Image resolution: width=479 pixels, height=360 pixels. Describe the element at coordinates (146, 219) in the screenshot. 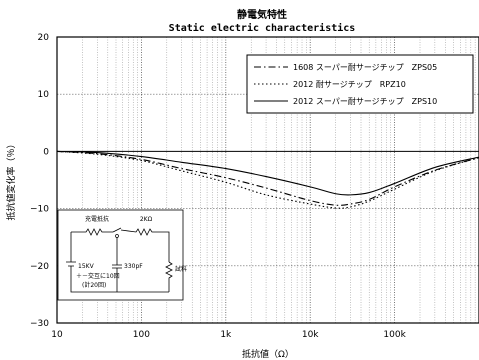

I see `circuit-label-resistor-value: 2KΩ` at that location.